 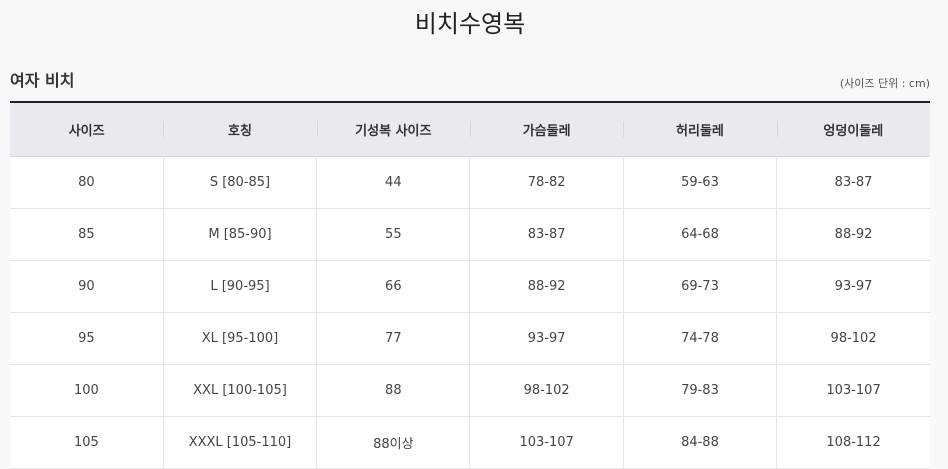 What do you see at coordinates (87, 390) in the screenshot?
I see `table-cell: 100` at bounding box center [87, 390].